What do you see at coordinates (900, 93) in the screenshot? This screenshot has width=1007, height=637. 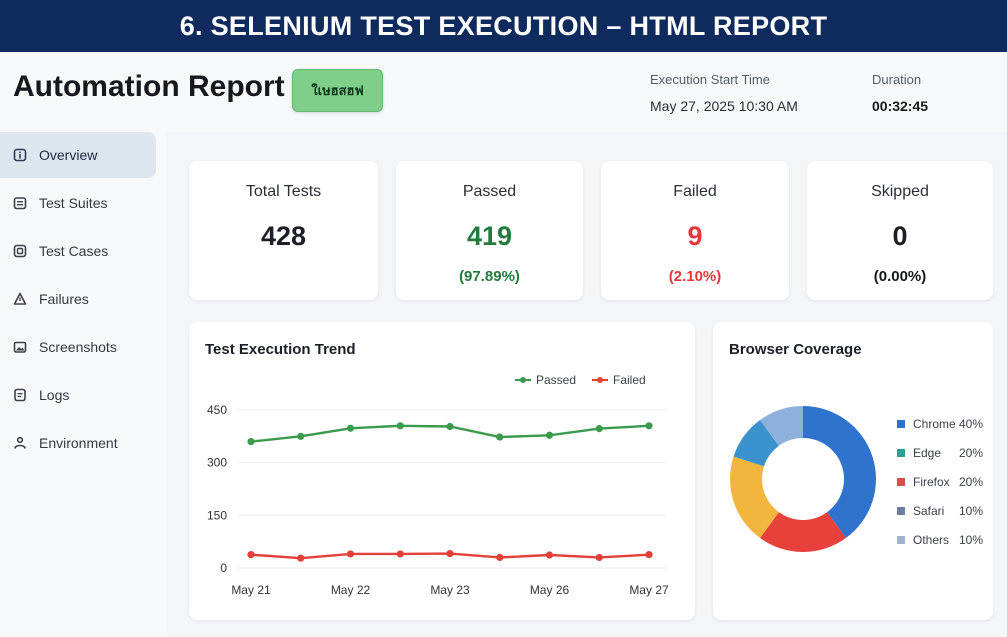 I see `duration: Duration 00:32:45` at bounding box center [900, 93].